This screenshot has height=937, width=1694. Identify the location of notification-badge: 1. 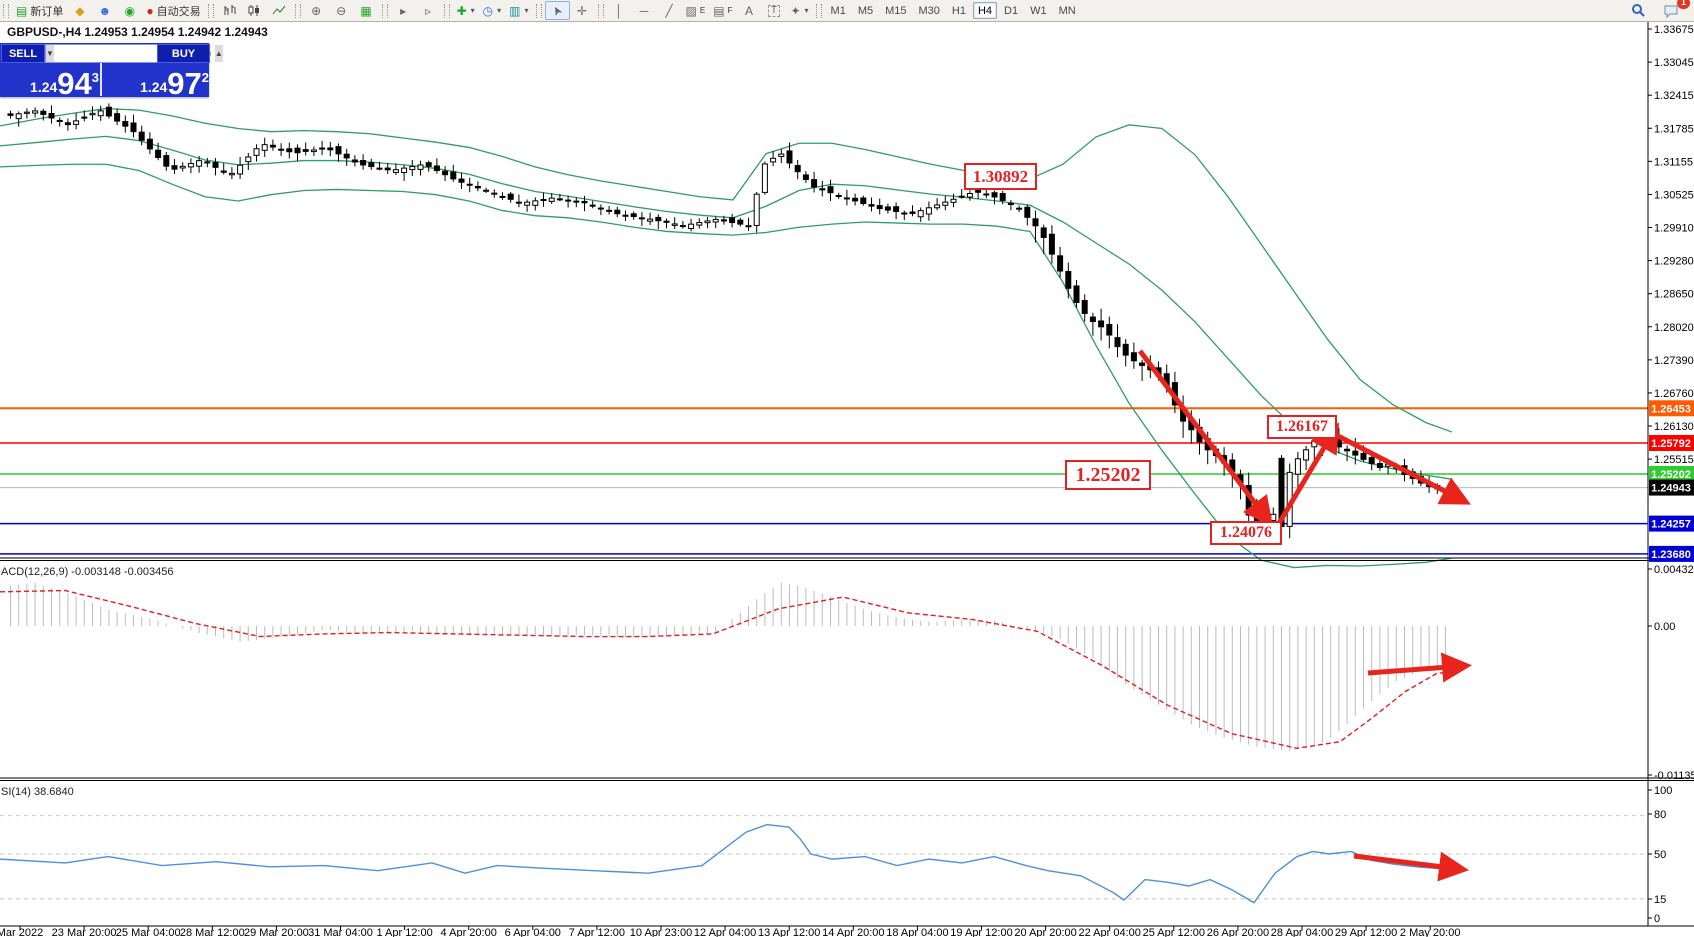
(1683, 4).